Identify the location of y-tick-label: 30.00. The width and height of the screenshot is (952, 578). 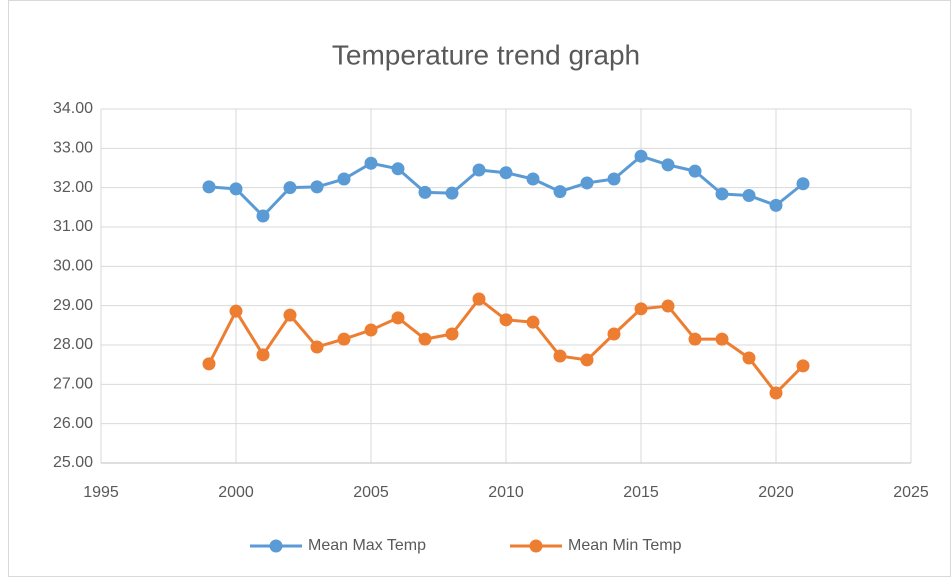
(73, 266).